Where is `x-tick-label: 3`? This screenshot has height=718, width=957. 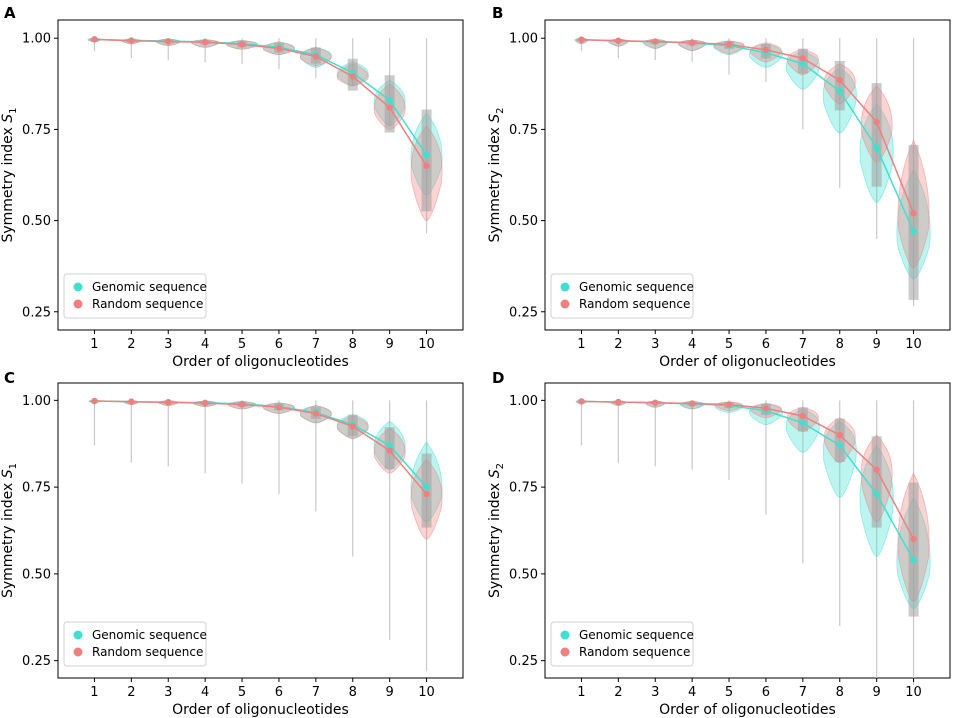 x-tick-label: 3 is located at coordinates (168, 692).